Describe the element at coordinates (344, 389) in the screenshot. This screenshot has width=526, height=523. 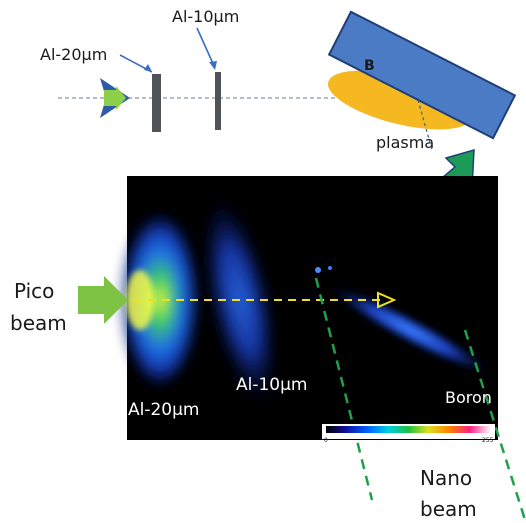
I see `nano-beam-line-left` at that location.